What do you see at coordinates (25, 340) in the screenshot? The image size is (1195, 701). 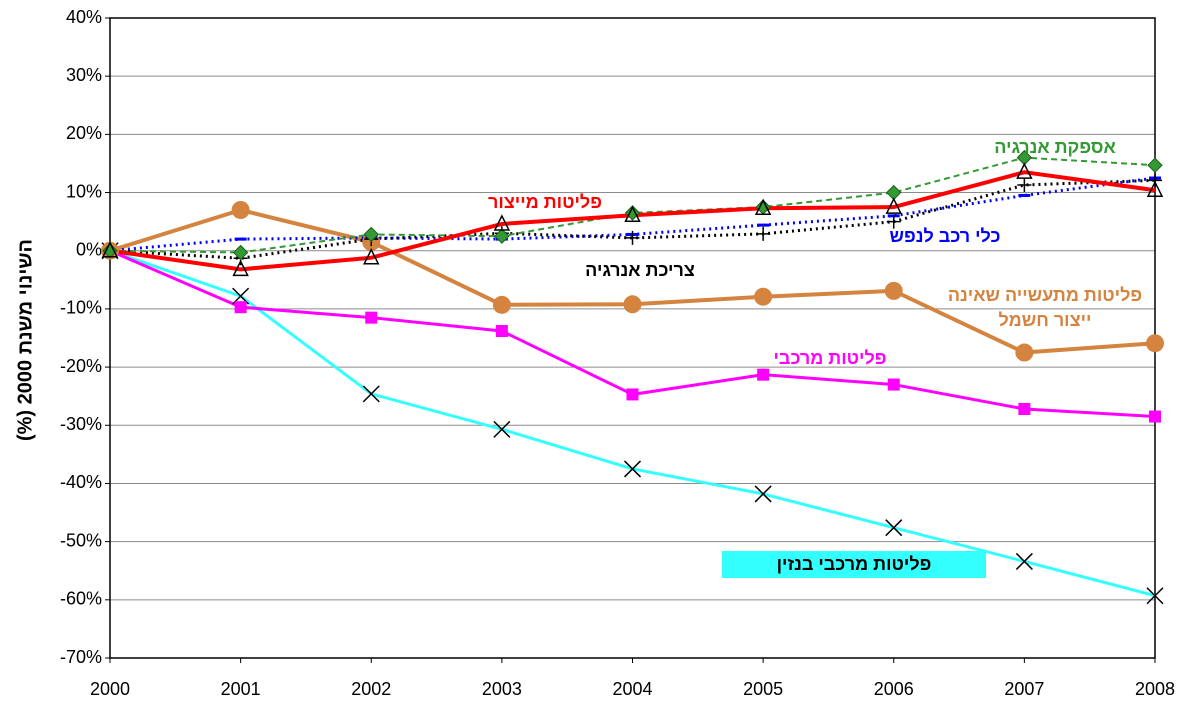 I see `y-axis-title: השינוי משנת 2000 (%)` at bounding box center [25, 340].